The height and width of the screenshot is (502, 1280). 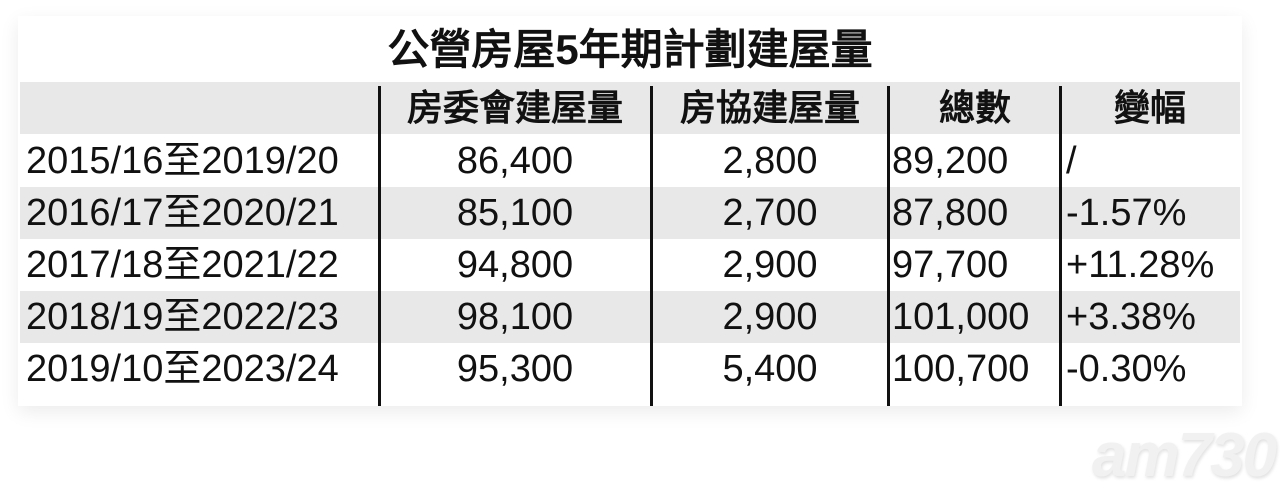 What do you see at coordinates (950, 213) in the screenshot?
I see `total-cell: 87,800` at bounding box center [950, 213].